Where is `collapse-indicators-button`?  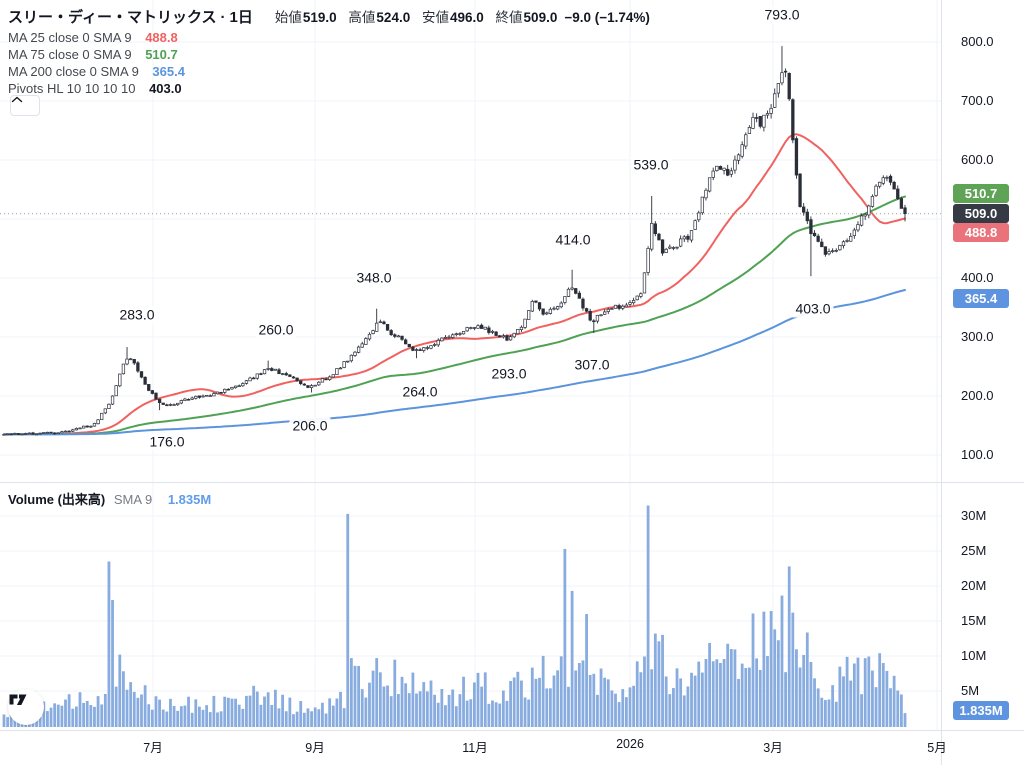 collapse-indicators-button is located at coordinates (25, 105).